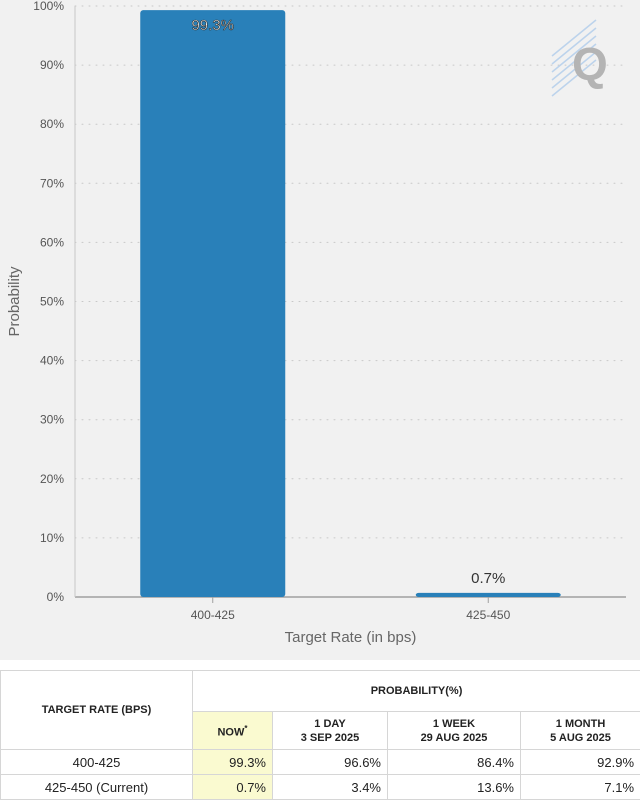 The height and width of the screenshot is (806, 640). Describe the element at coordinates (48, 6) in the screenshot. I see `y-tick-label: 100%` at that location.